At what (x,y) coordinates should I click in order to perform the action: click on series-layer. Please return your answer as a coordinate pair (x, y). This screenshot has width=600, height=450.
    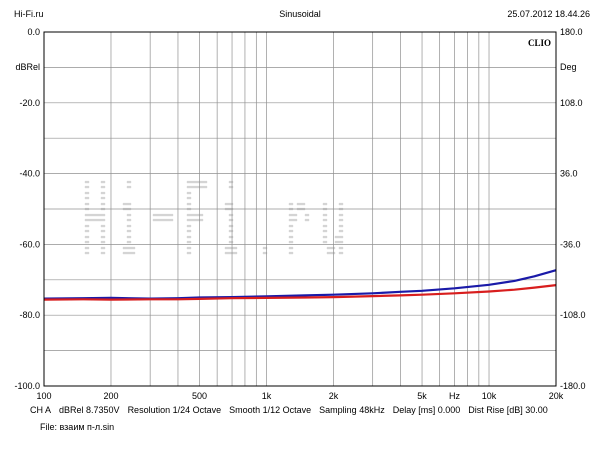
    Looking at the image, I should click on (300, 285).